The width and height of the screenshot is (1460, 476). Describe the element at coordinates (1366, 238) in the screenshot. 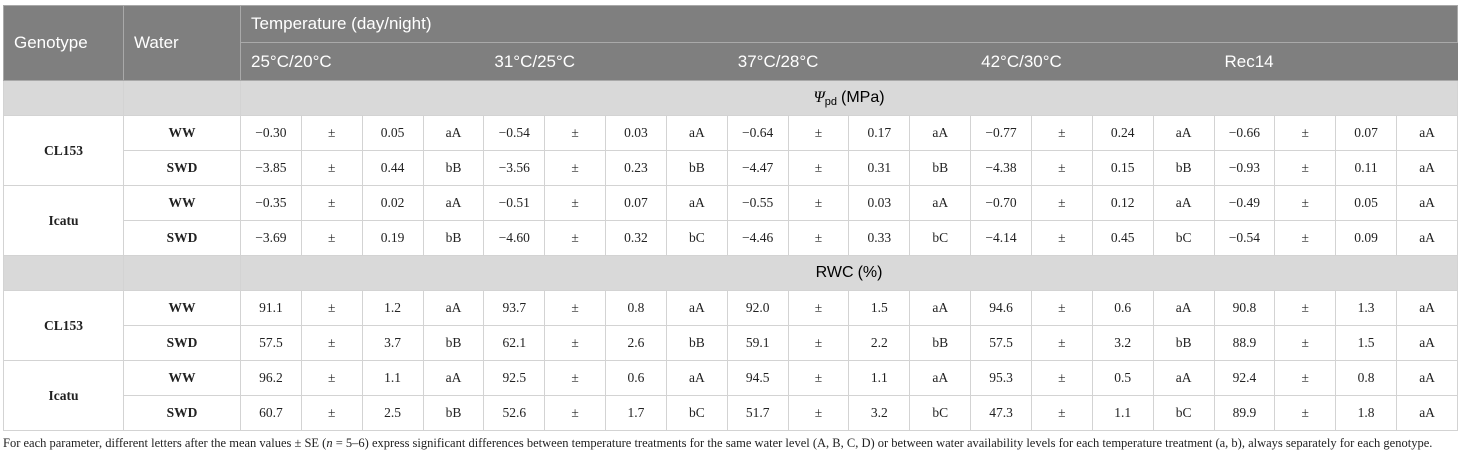

I see `value-cell: 0.09` at that location.